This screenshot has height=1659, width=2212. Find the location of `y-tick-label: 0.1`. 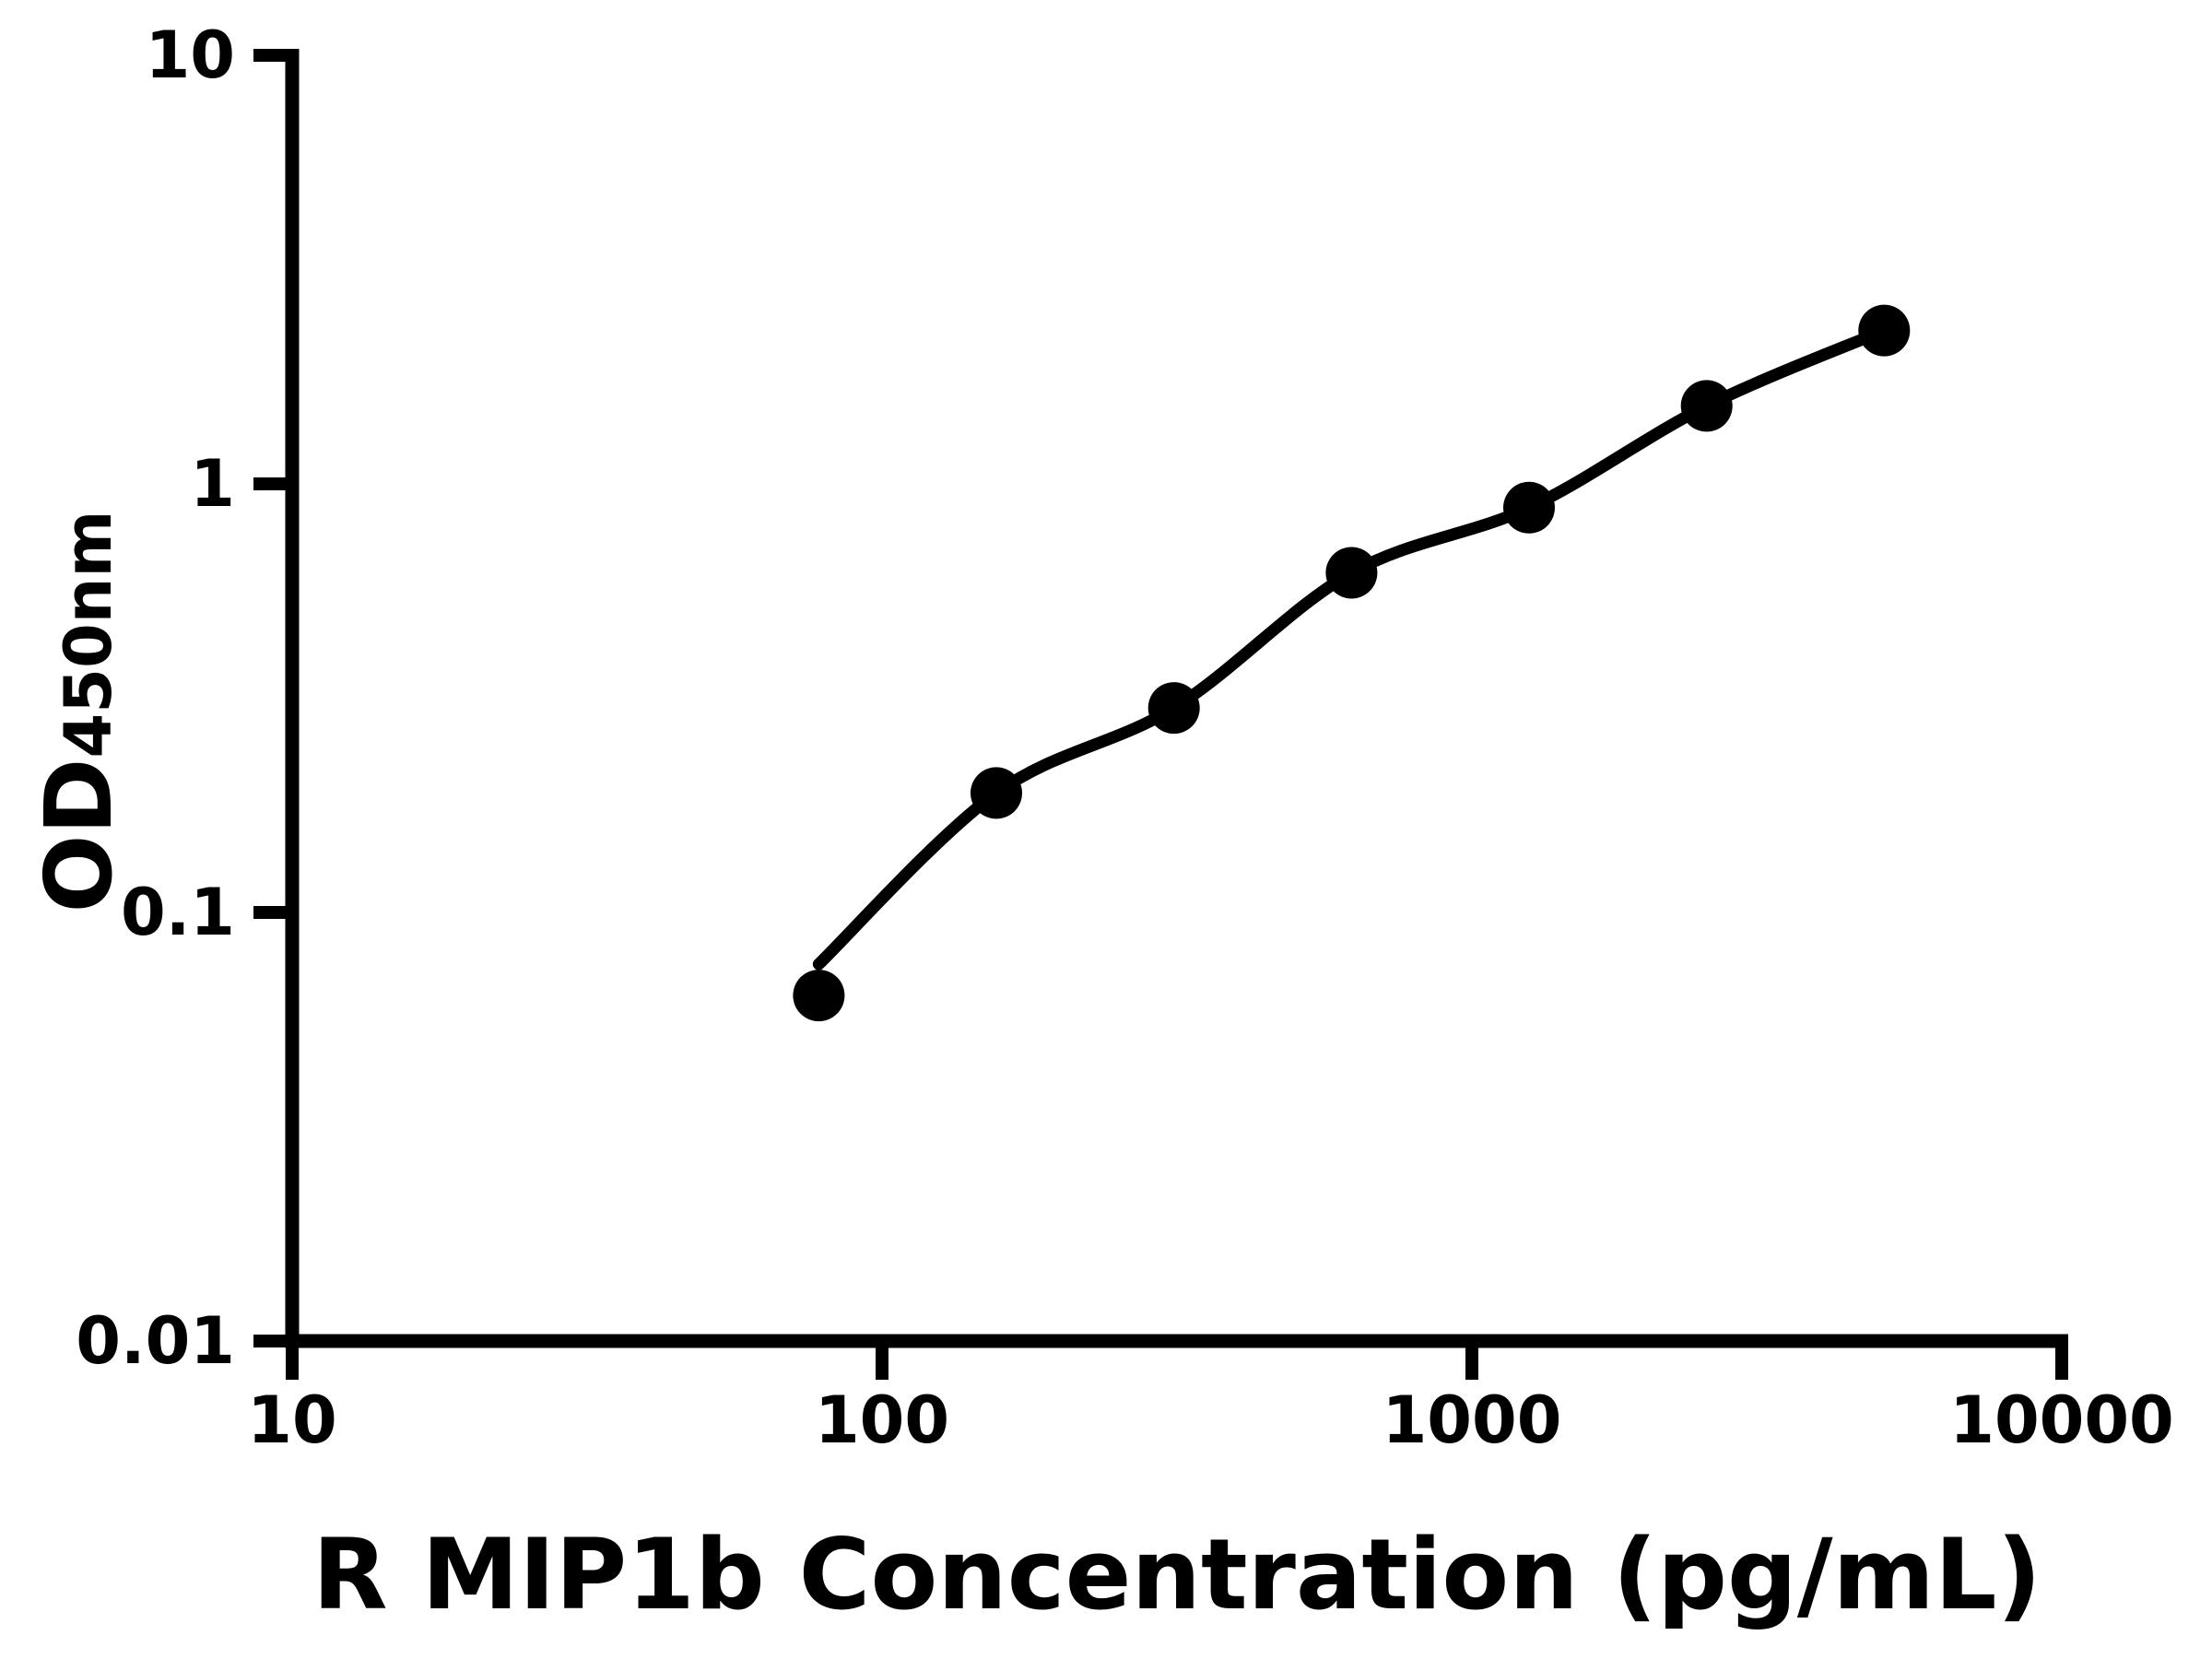

y-tick-label: 0.1 is located at coordinates (178, 912).